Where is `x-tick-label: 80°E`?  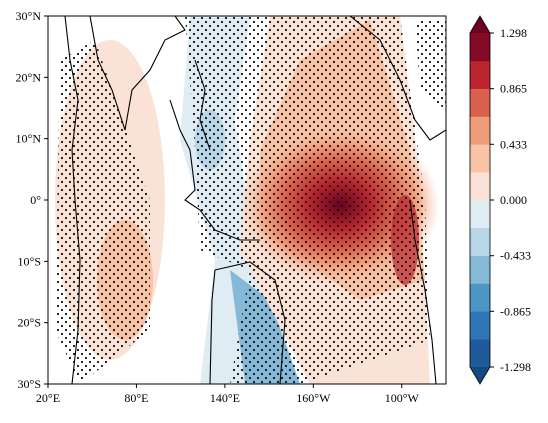
x-tick-label: 80°E is located at coordinates (136, 398).